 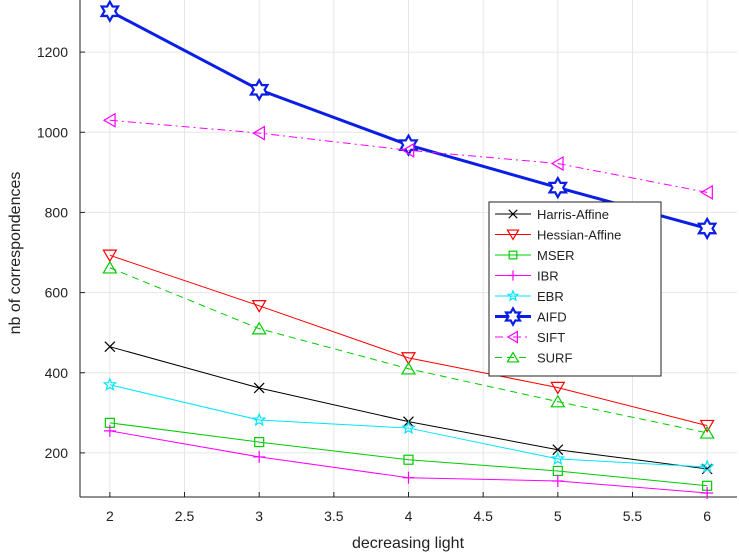 I want to click on x-tick-label: 5, so click(x=558, y=516).